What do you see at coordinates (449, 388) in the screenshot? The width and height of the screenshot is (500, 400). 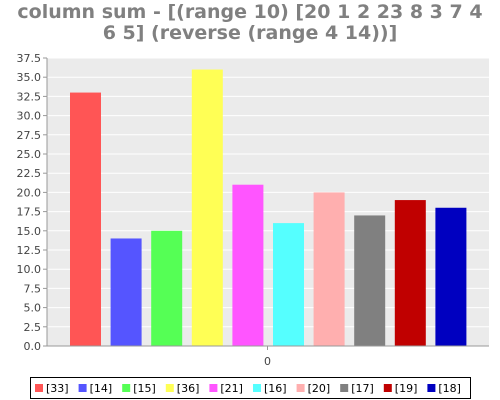 I see `legend-label: [18]` at bounding box center [449, 388].